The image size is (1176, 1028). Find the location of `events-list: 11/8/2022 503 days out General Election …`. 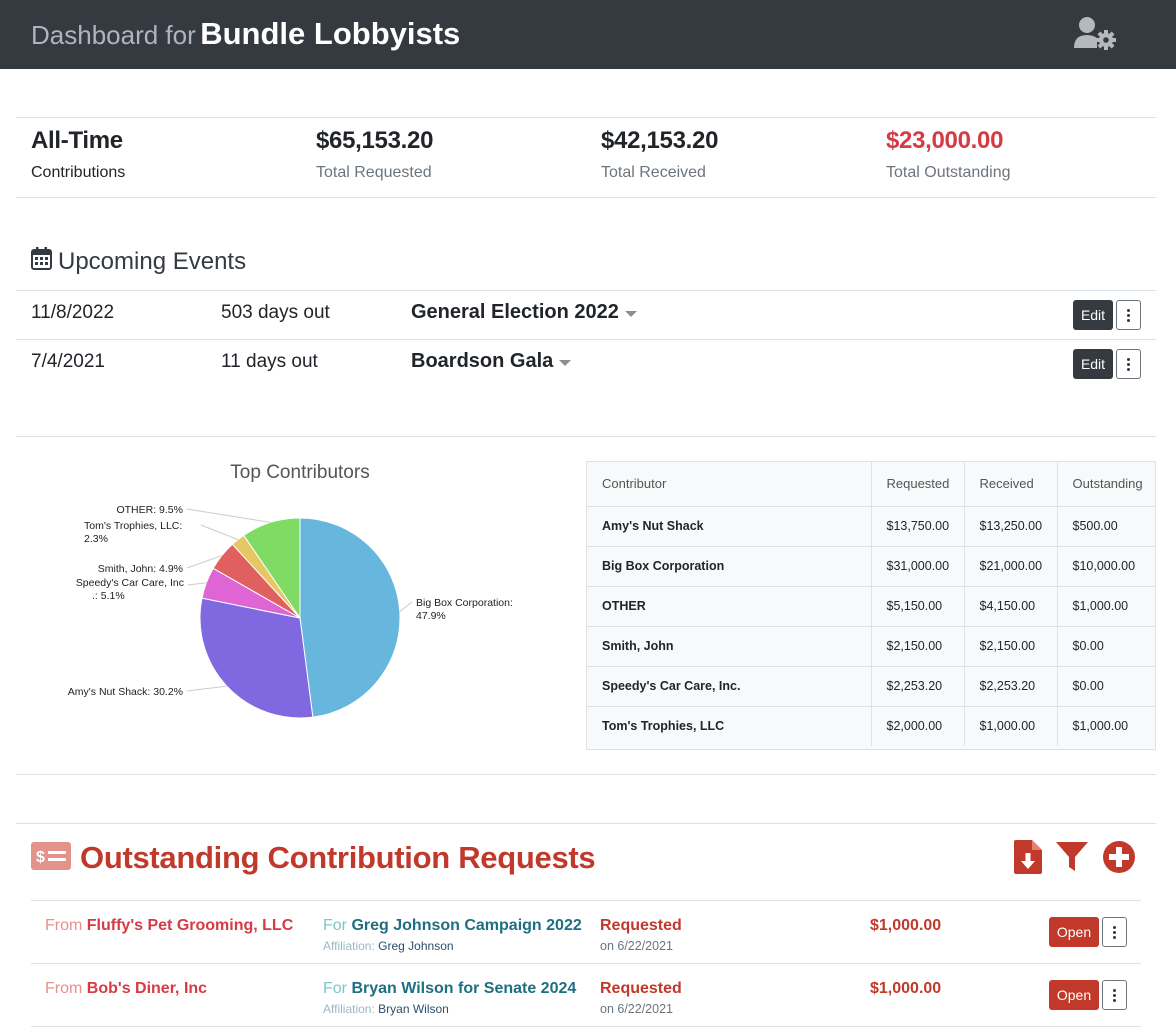

events-list: 11/8/2022 503 days out General Election … is located at coordinates (586, 339).